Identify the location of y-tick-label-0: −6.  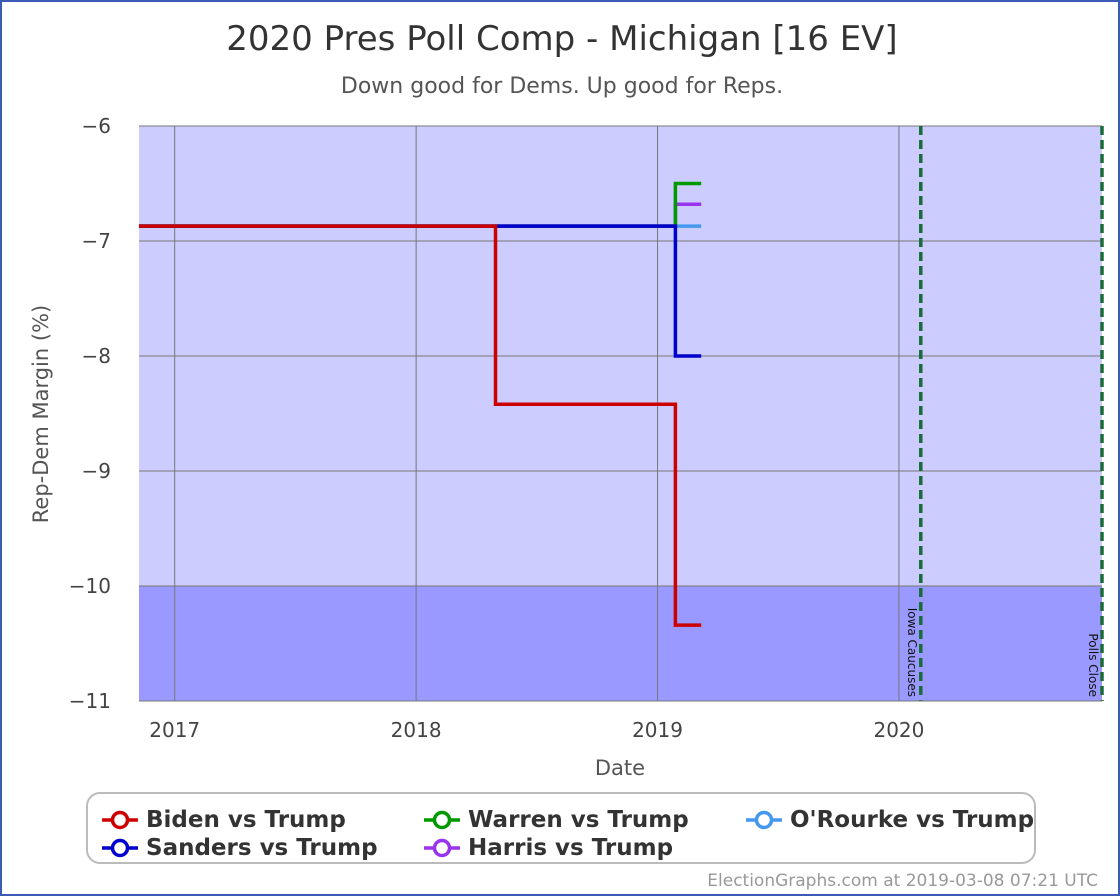
(96, 126).